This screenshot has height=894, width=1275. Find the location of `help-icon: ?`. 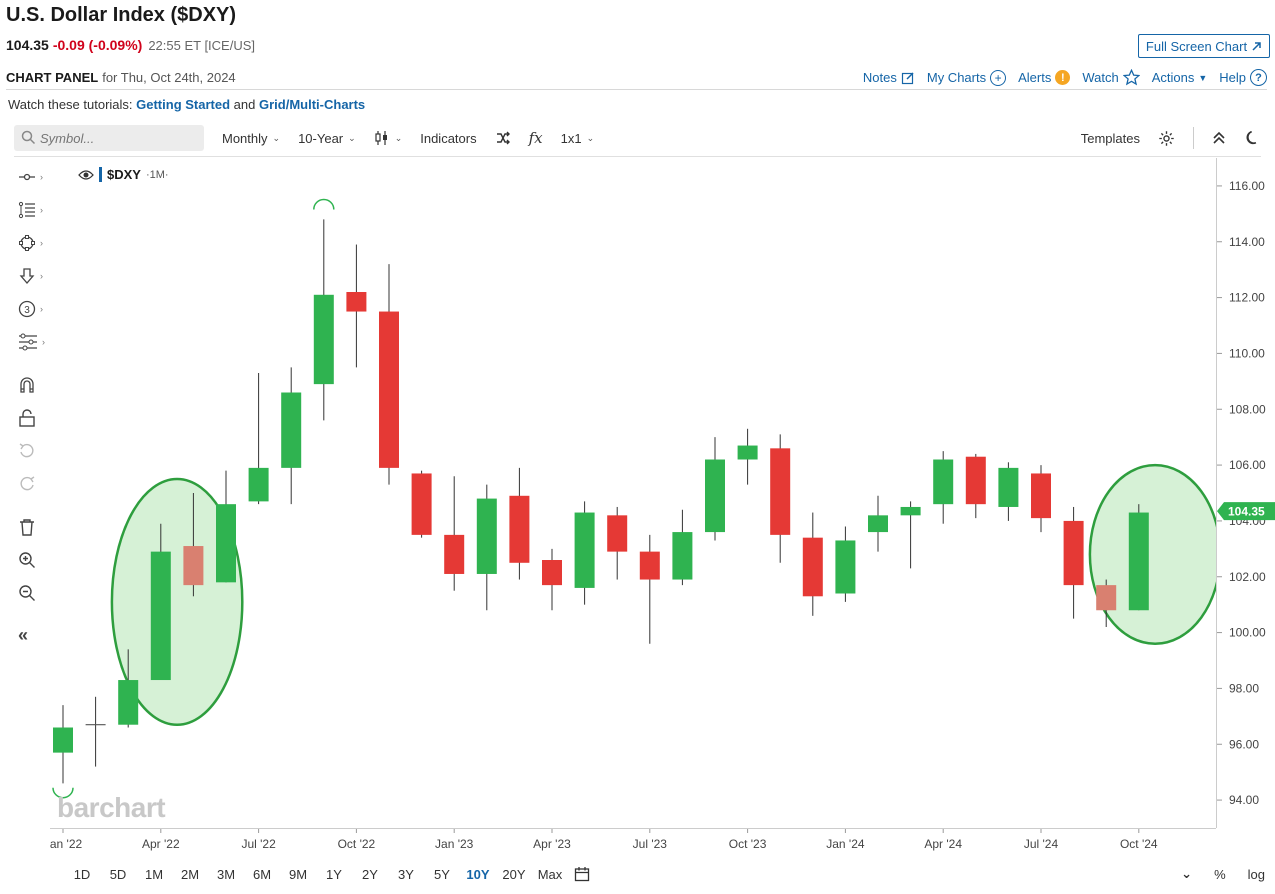

help-icon: ? is located at coordinates (1258, 77).